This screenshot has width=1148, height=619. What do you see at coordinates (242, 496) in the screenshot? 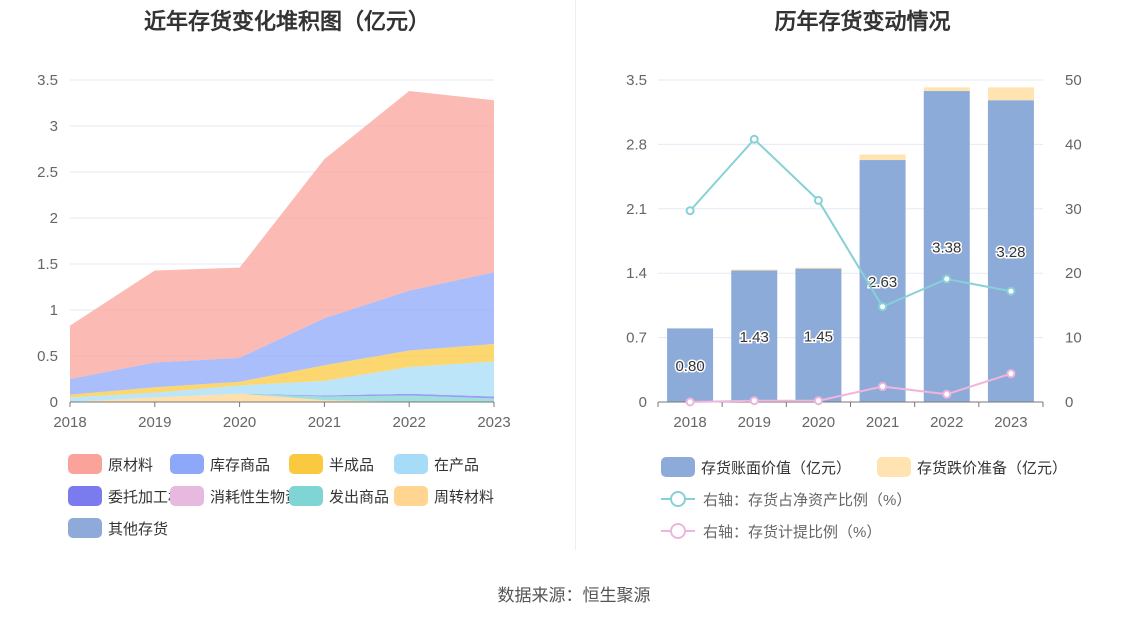
I see `legend-item: 消耗性生物资产` at bounding box center [242, 496].